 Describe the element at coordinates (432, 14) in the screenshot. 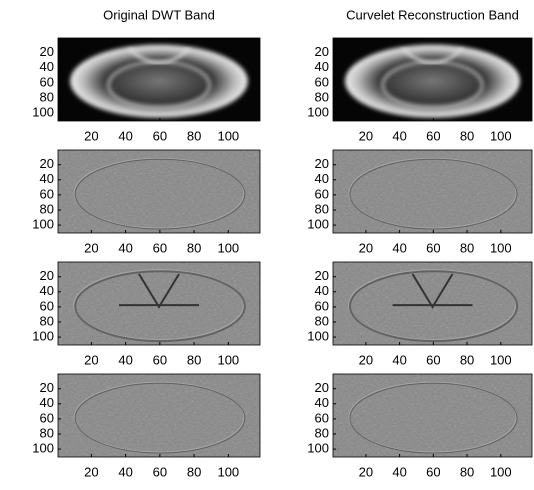

I see `panel-title: Curvelet Reconstruction Band` at that location.